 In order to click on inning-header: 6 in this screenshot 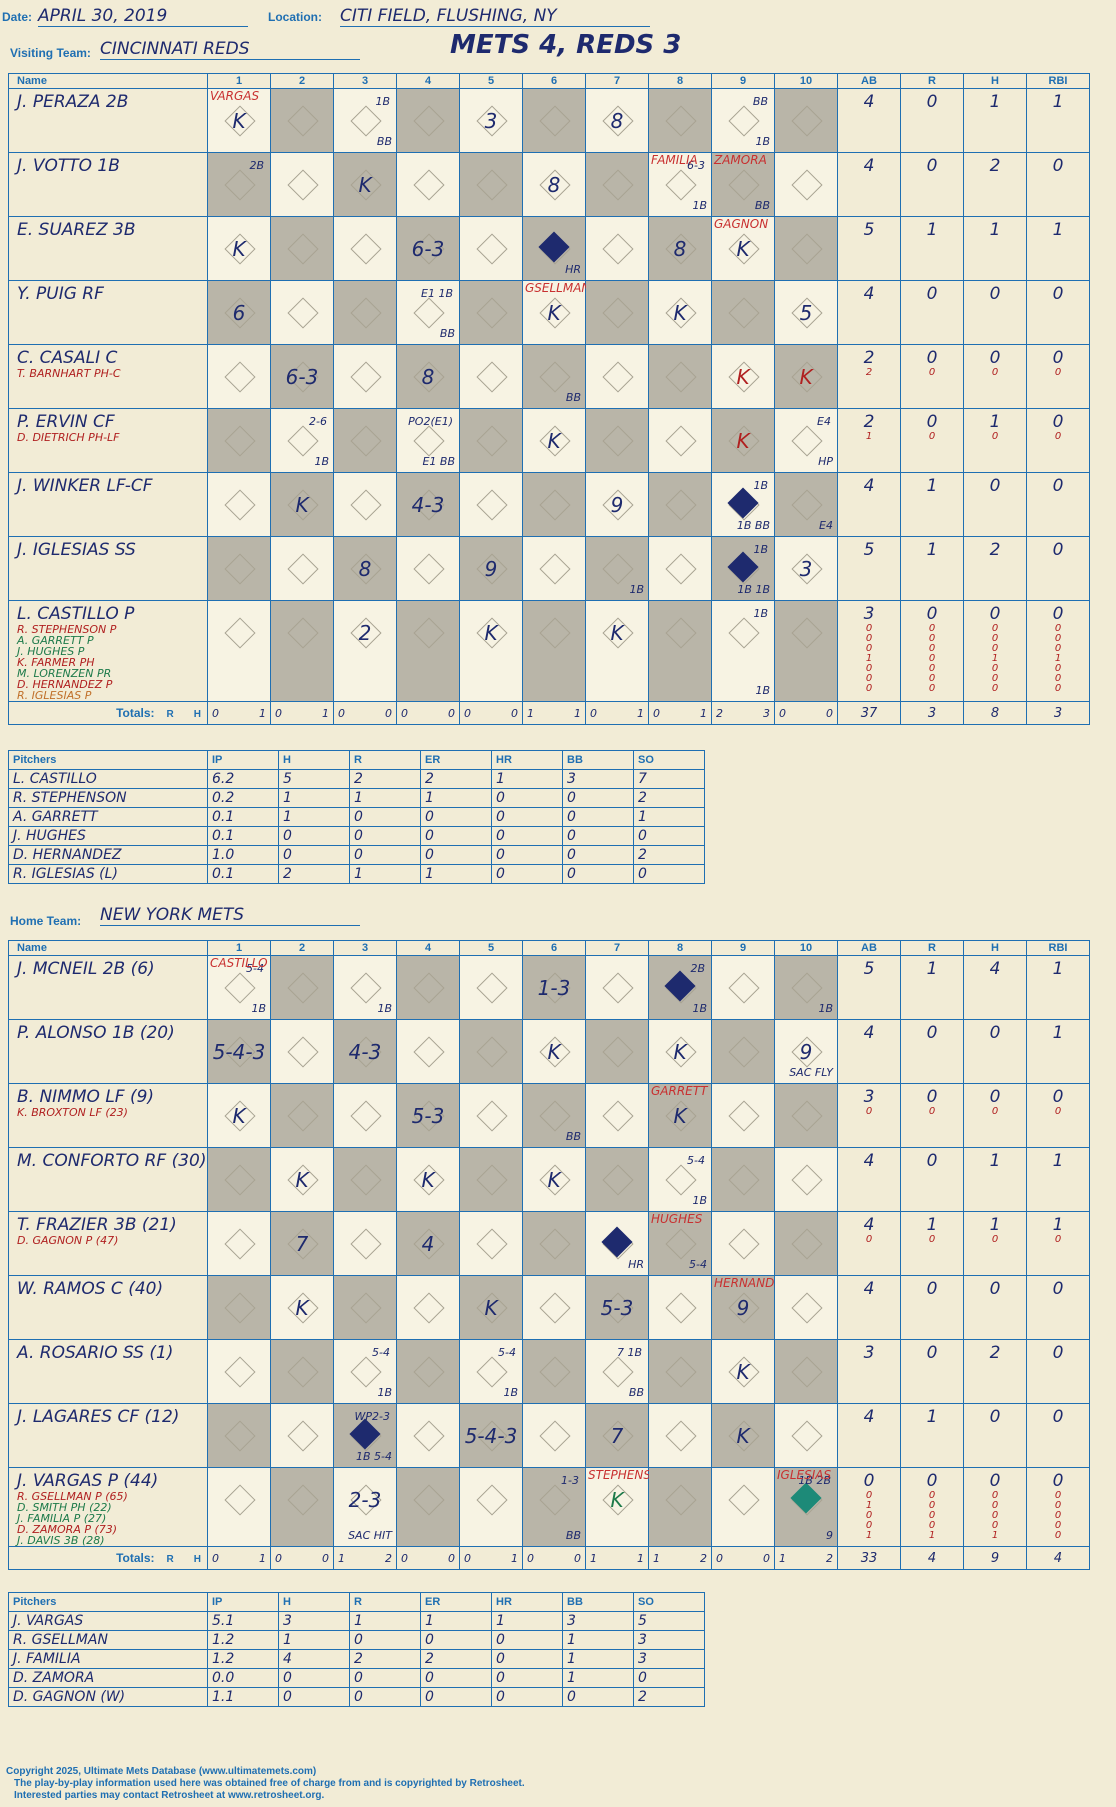, I will do `click(554, 81)`.